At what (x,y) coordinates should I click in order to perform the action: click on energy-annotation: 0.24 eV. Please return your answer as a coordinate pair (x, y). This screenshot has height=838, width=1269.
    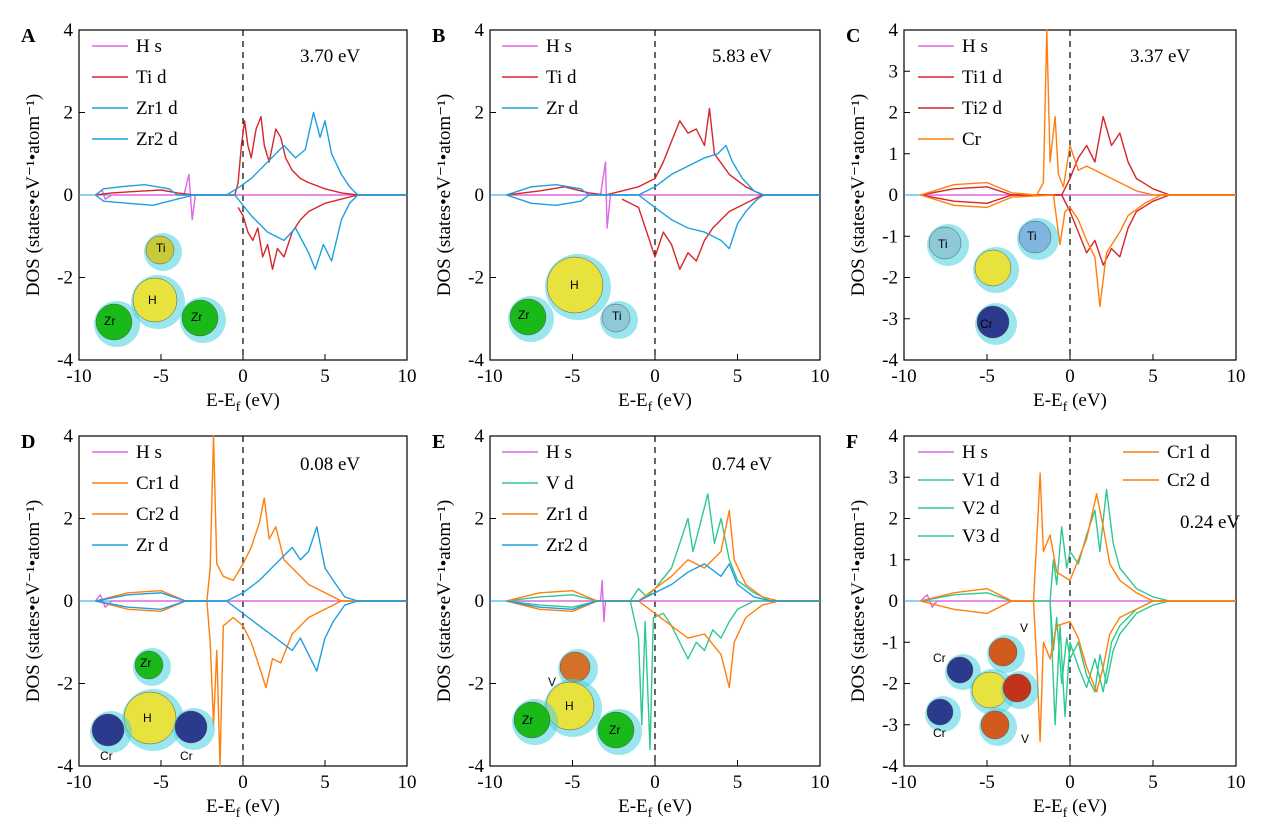
    Looking at the image, I should click on (1210, 522).